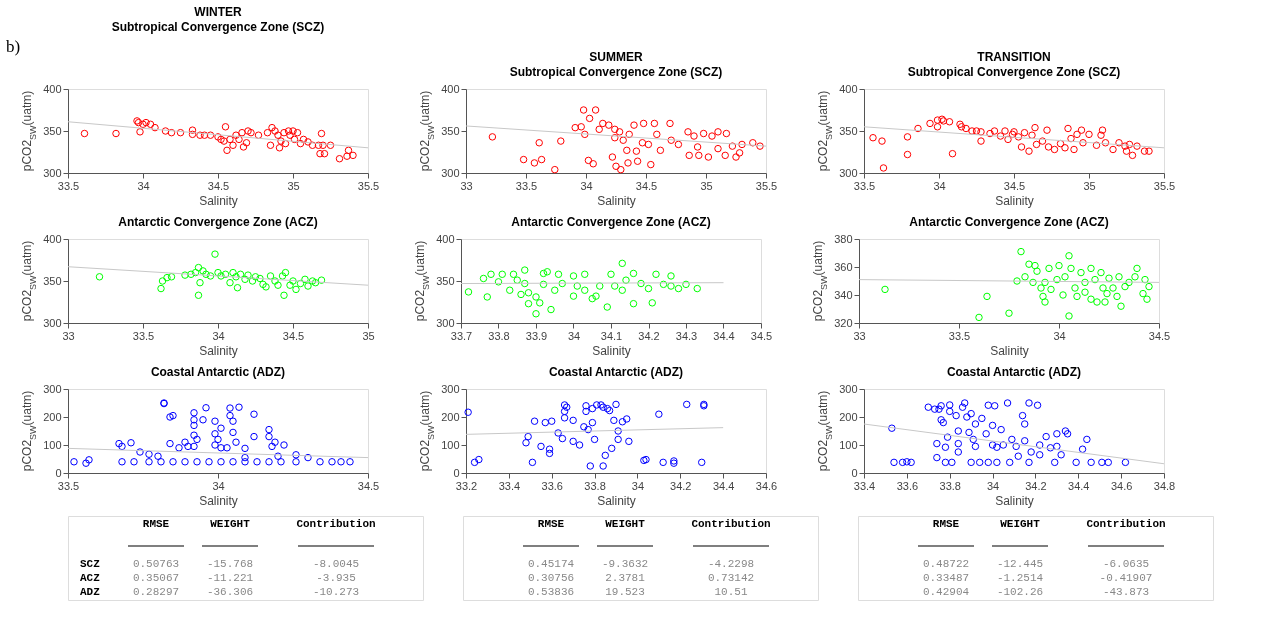  Describe the element at coordinates (859, 335) in the screenshot. I see `x-tick-label: 33` at that location.